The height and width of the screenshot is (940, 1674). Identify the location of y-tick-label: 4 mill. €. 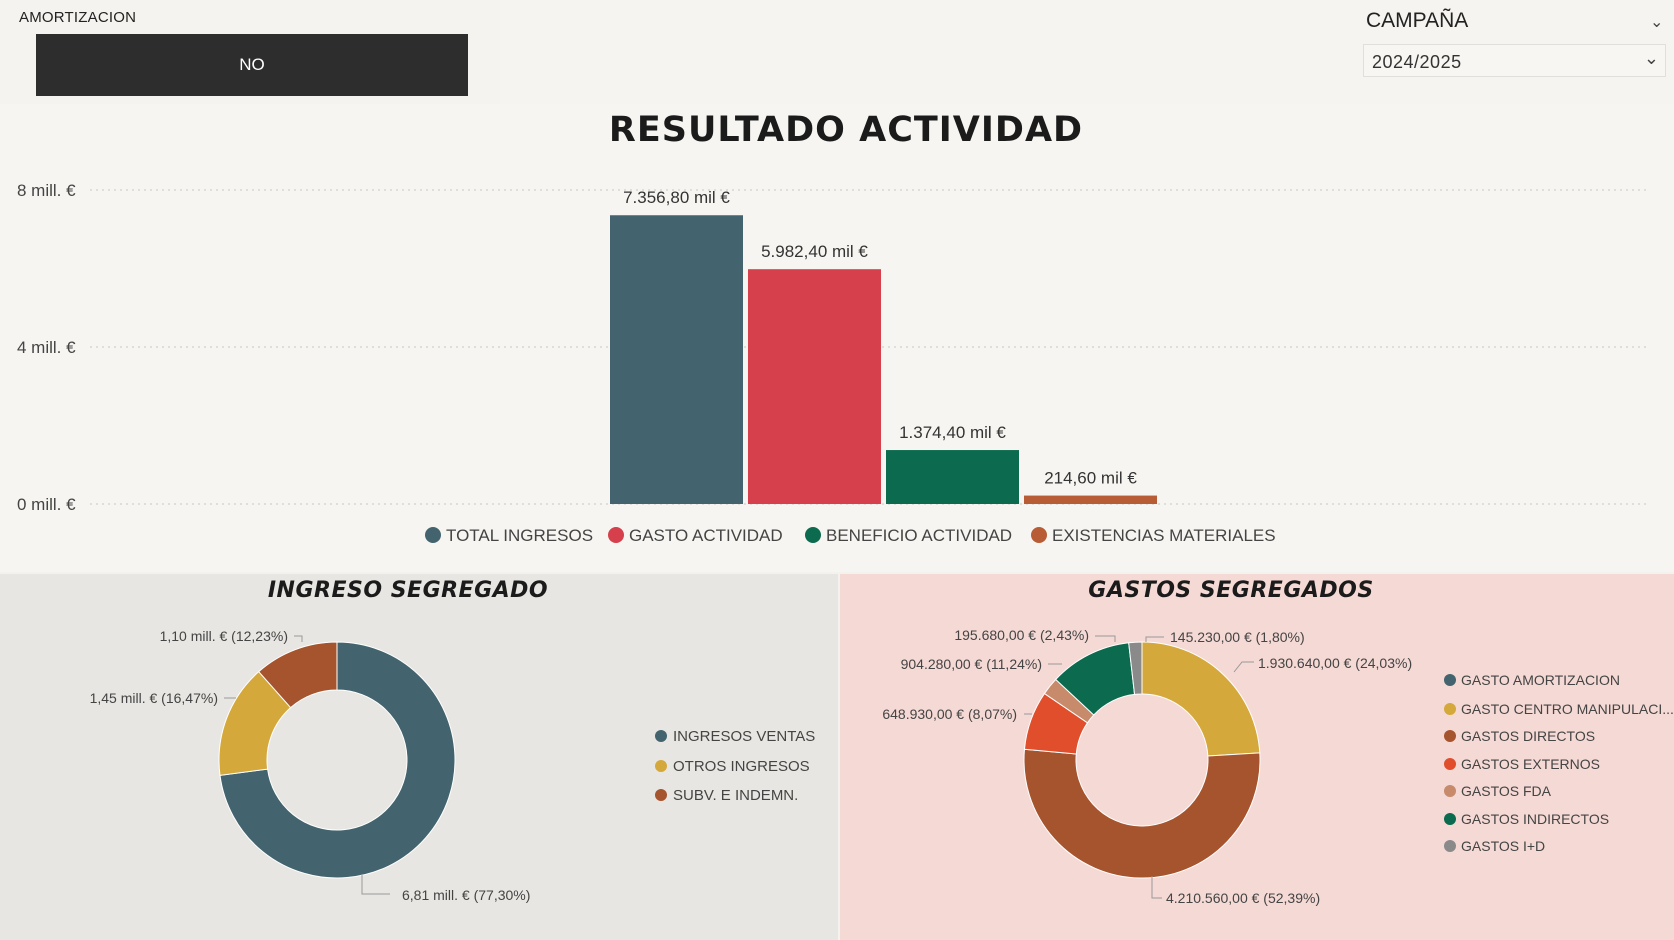
(46, 347).